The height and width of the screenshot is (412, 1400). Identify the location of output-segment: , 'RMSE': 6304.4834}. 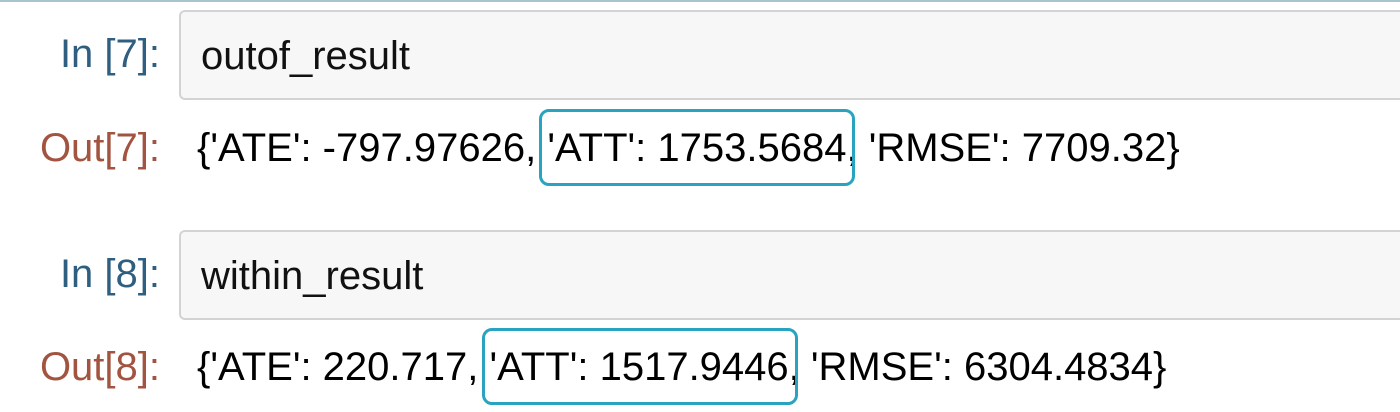
(977, 367).